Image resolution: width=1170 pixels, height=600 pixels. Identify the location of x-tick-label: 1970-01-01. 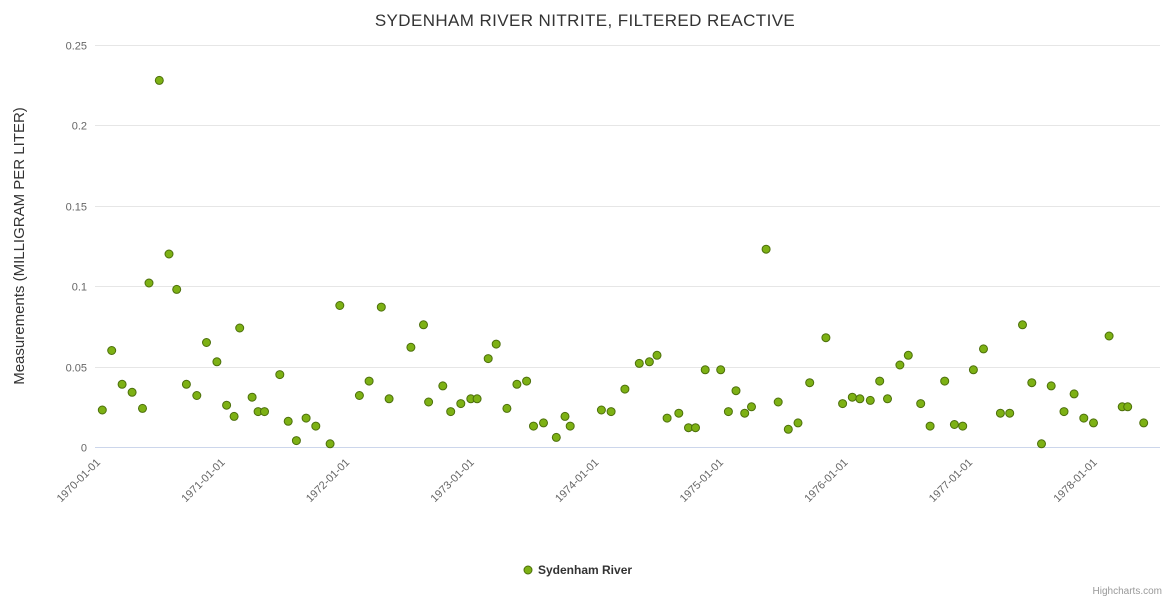
(79, 481).